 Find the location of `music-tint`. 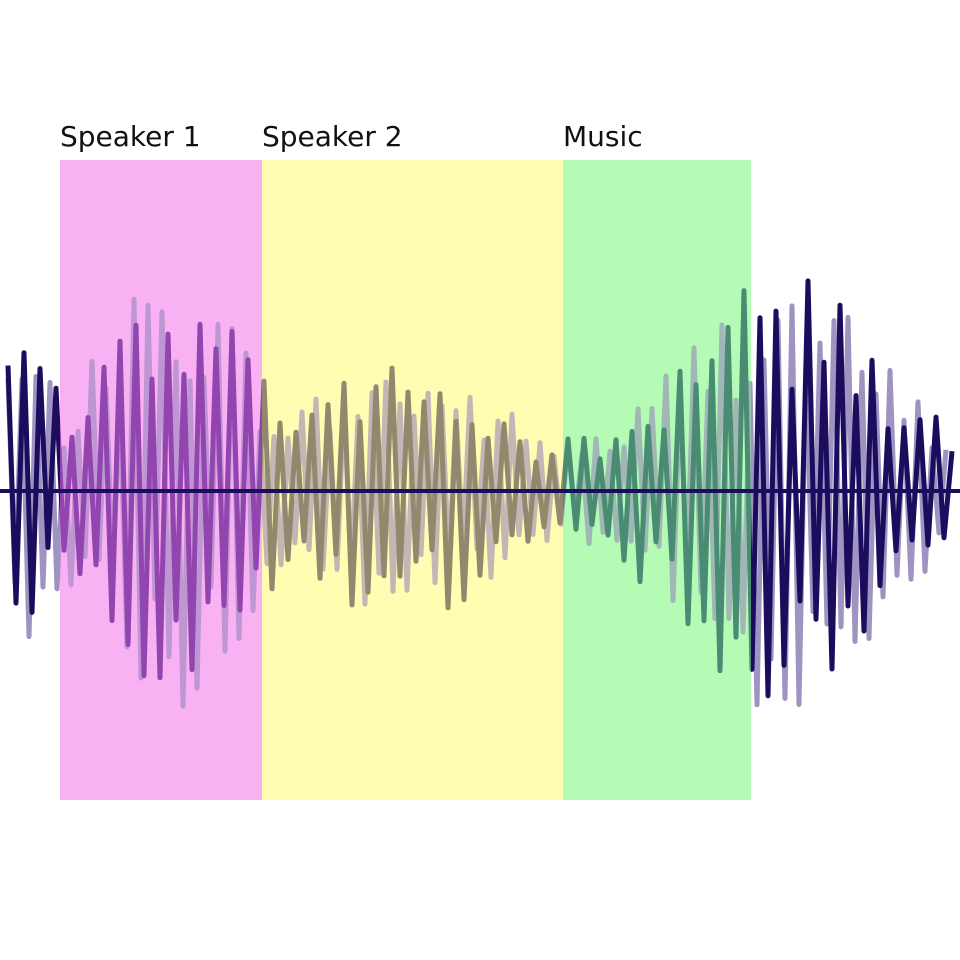

music-tint is located at coordinates (657, 480).